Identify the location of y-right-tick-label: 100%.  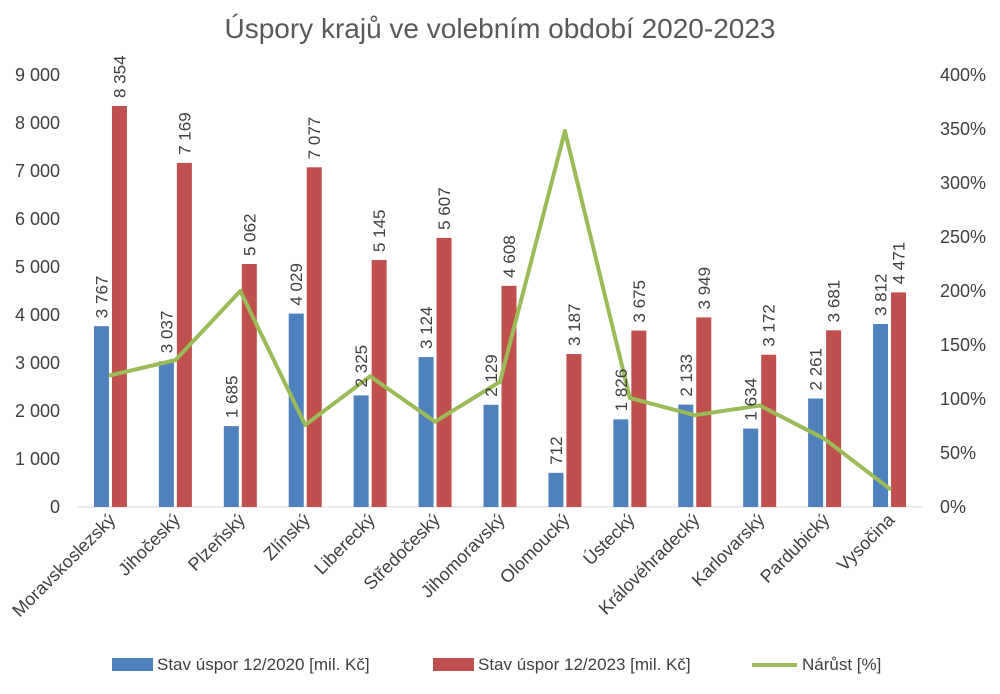
(963, 399).